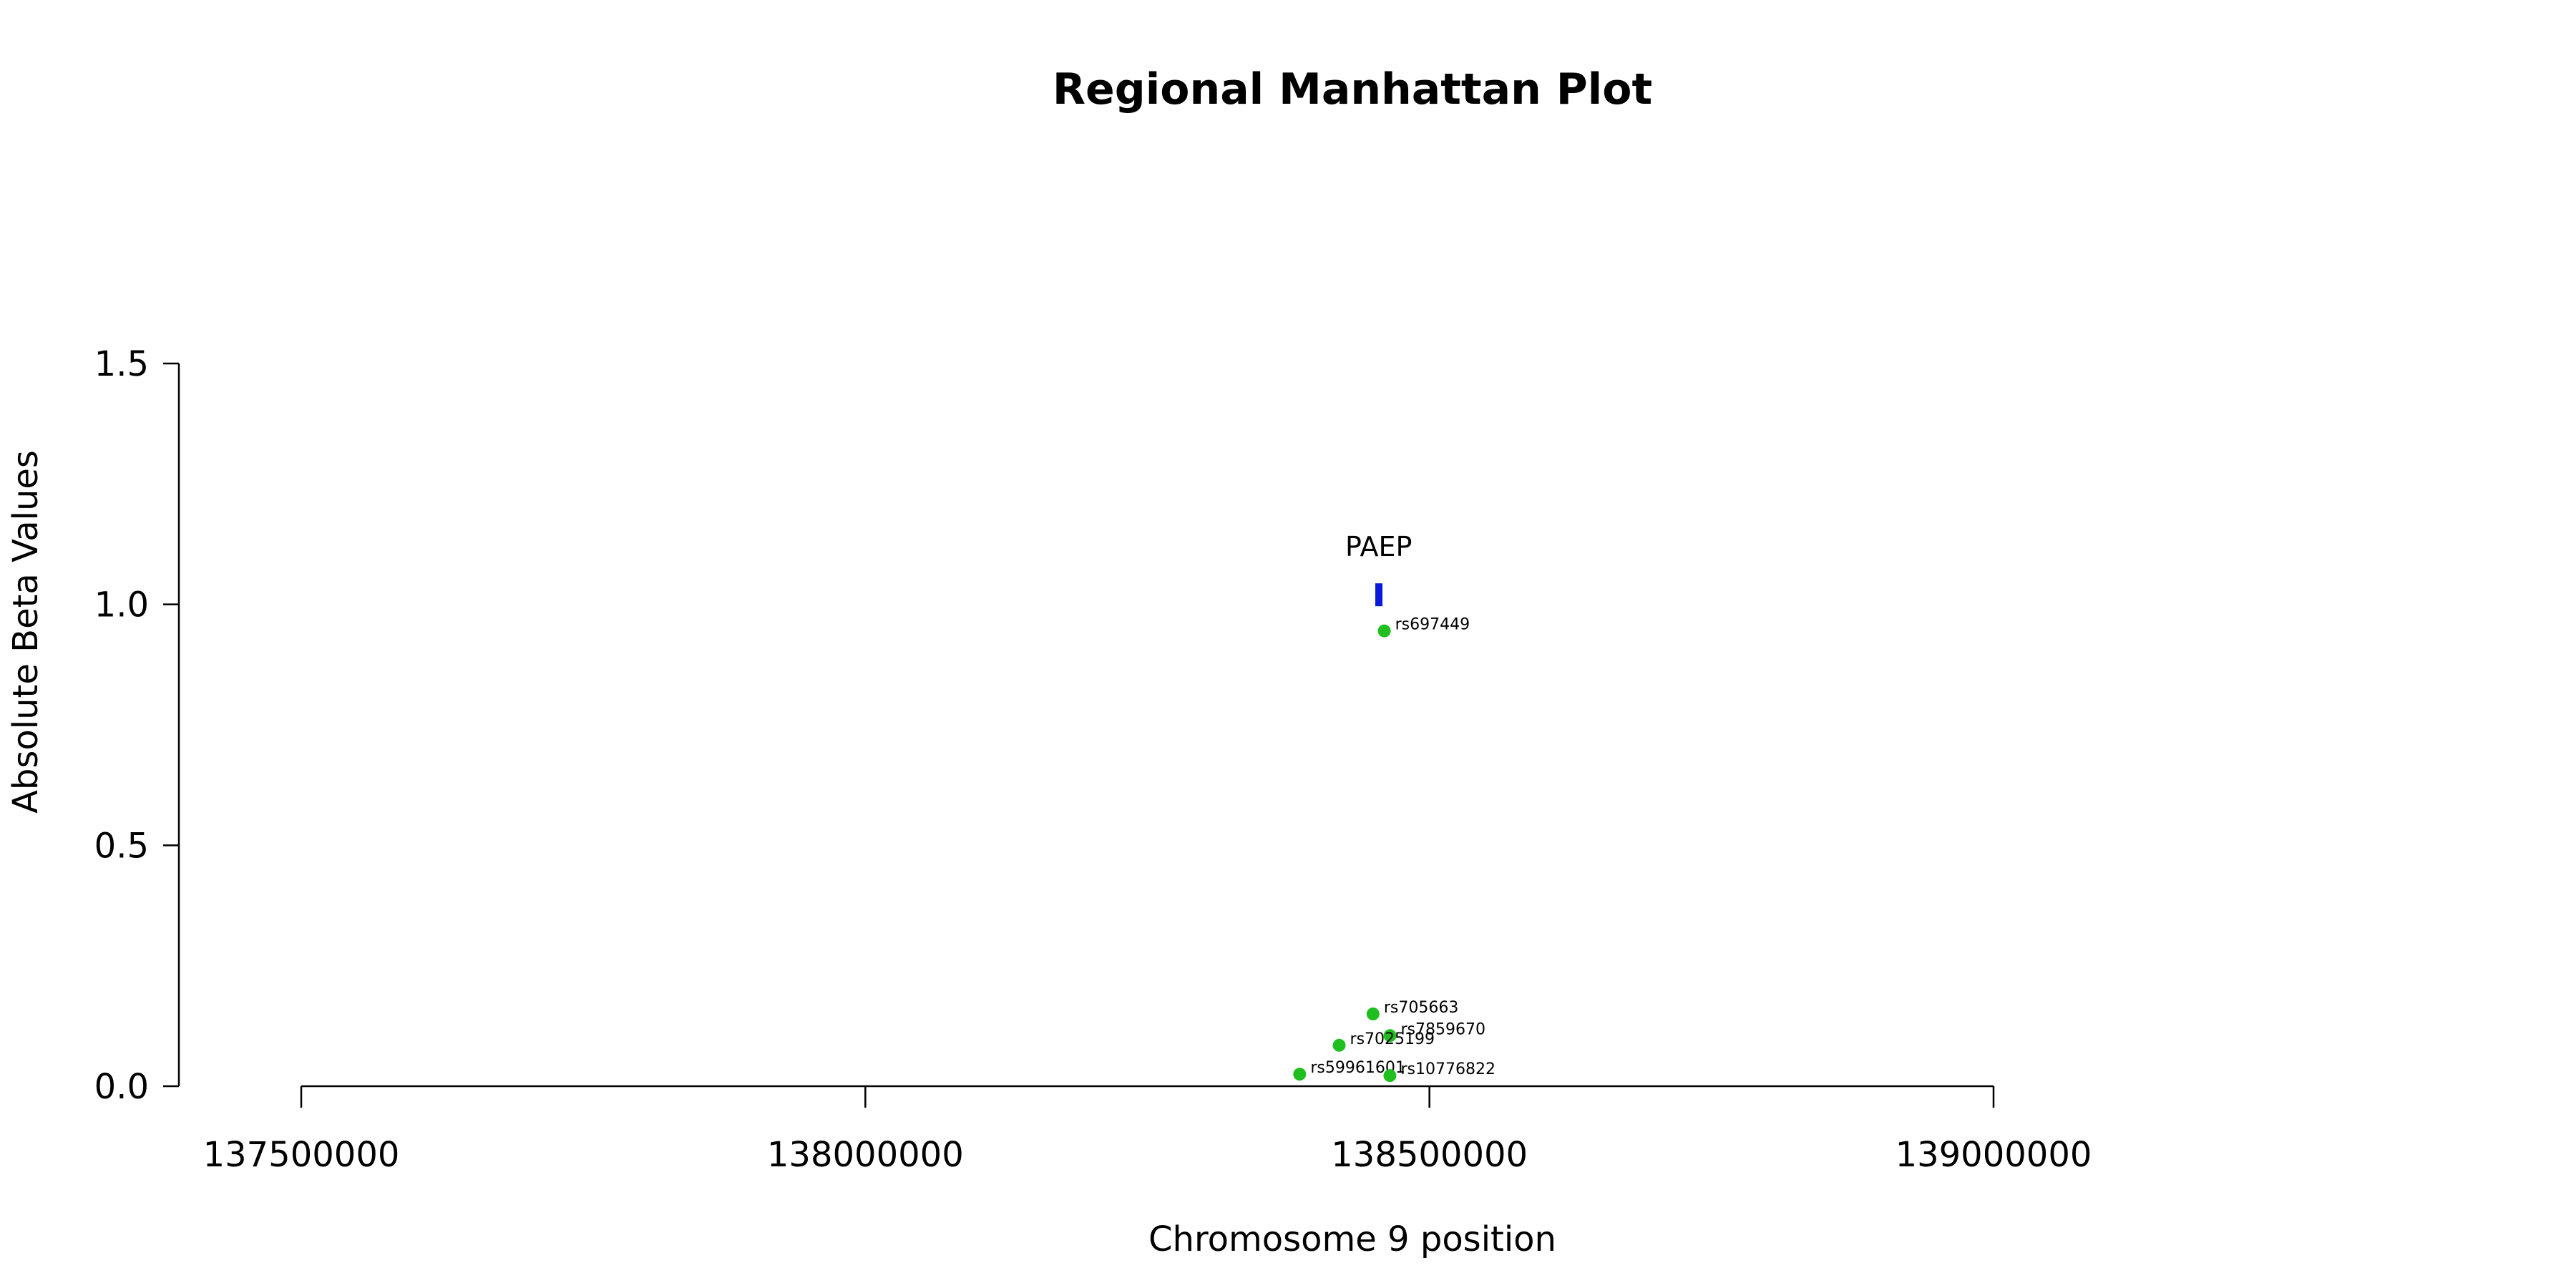  I want to click on x-ticks: 137500000 138000000 138500000 139000000, so click(1147, 1130).